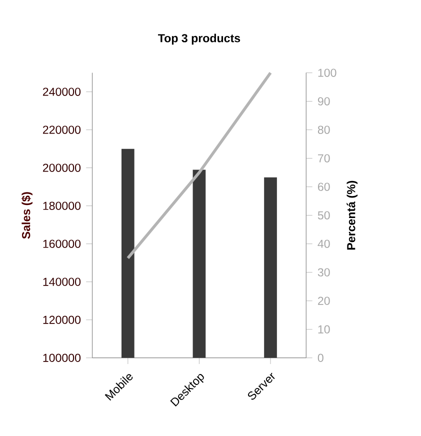 The width and height of the screenshot is (421, 436). What do you see at coordinates (324, 158) in the screenshot?
I see `y2-tick-label: 70` at bounding box center [324, 158].